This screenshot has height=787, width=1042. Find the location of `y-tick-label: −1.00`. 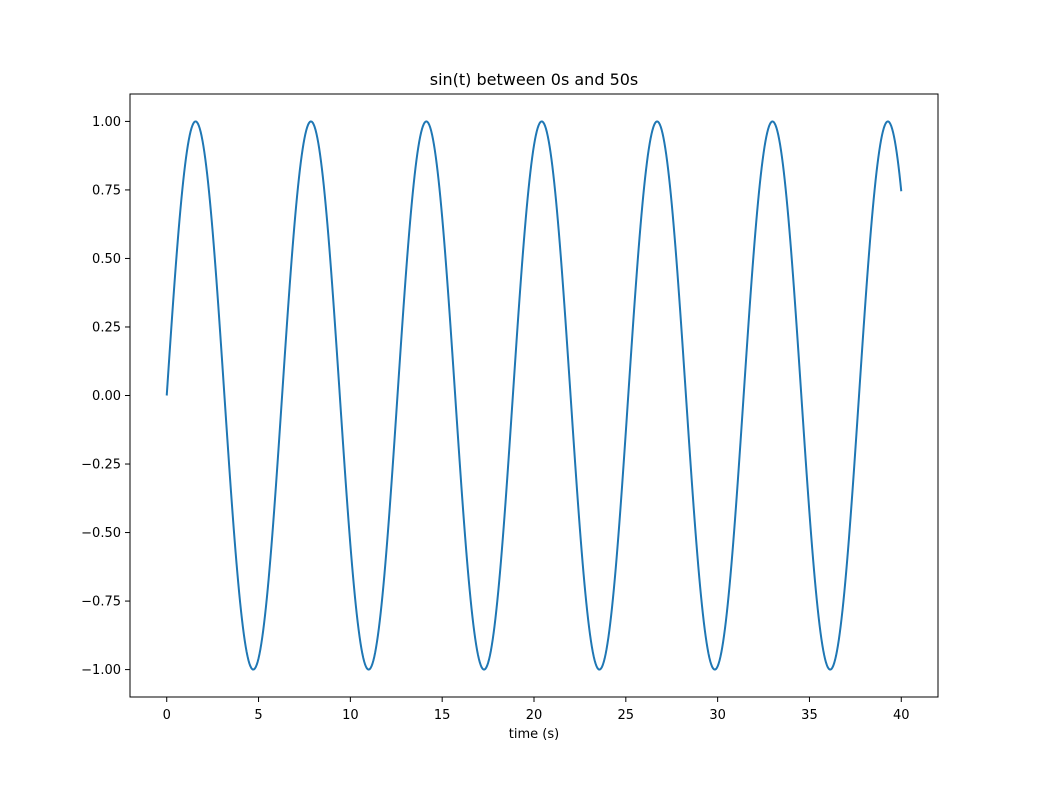

y-tick-label: −1.00 is located at coordinates (101, 670).